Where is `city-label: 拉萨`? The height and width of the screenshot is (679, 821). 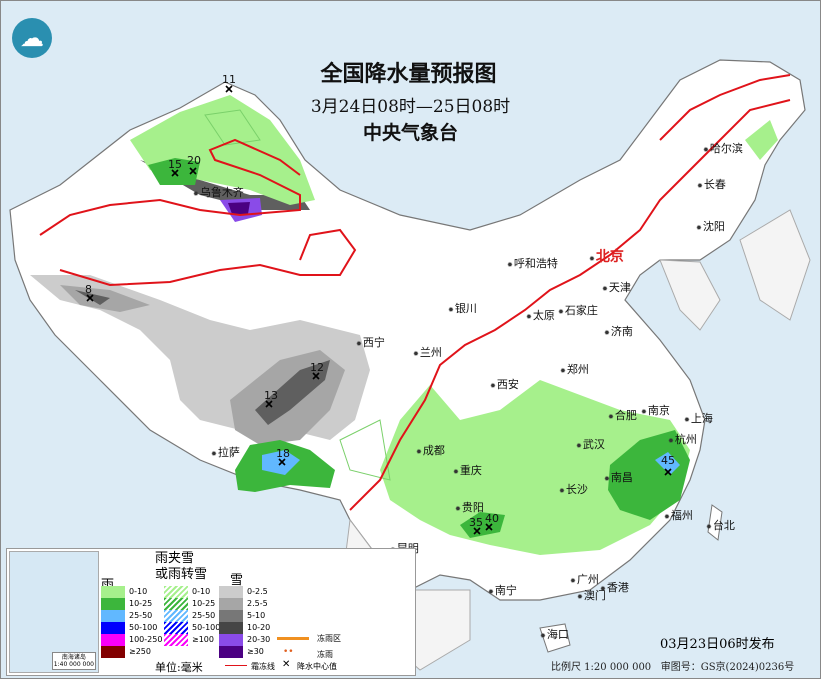
city-label: 拉萨 is located at coordinates (225, 452).